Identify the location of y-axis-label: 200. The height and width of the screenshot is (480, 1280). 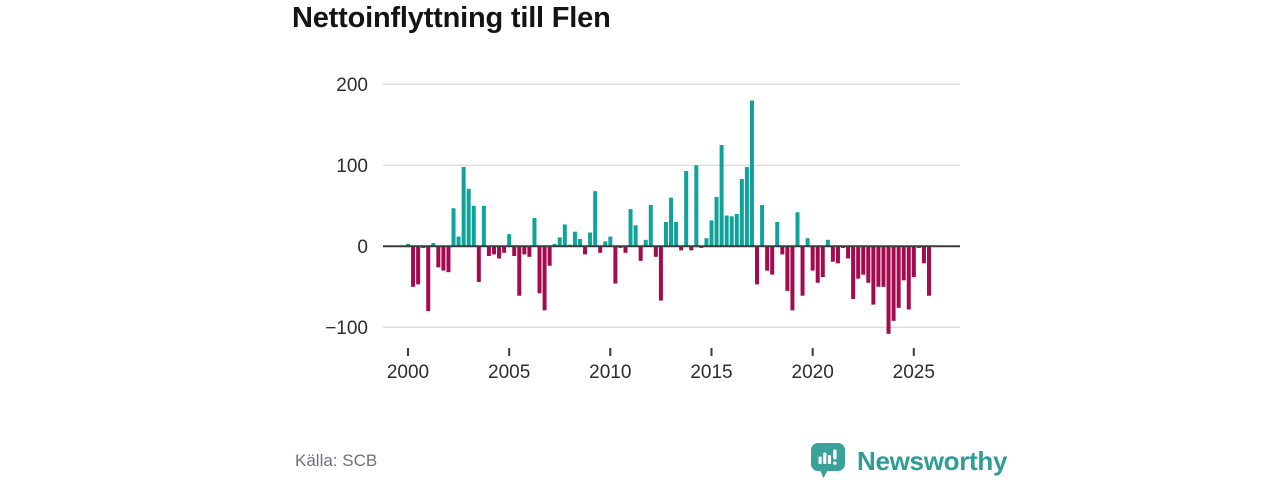
(352, 85).